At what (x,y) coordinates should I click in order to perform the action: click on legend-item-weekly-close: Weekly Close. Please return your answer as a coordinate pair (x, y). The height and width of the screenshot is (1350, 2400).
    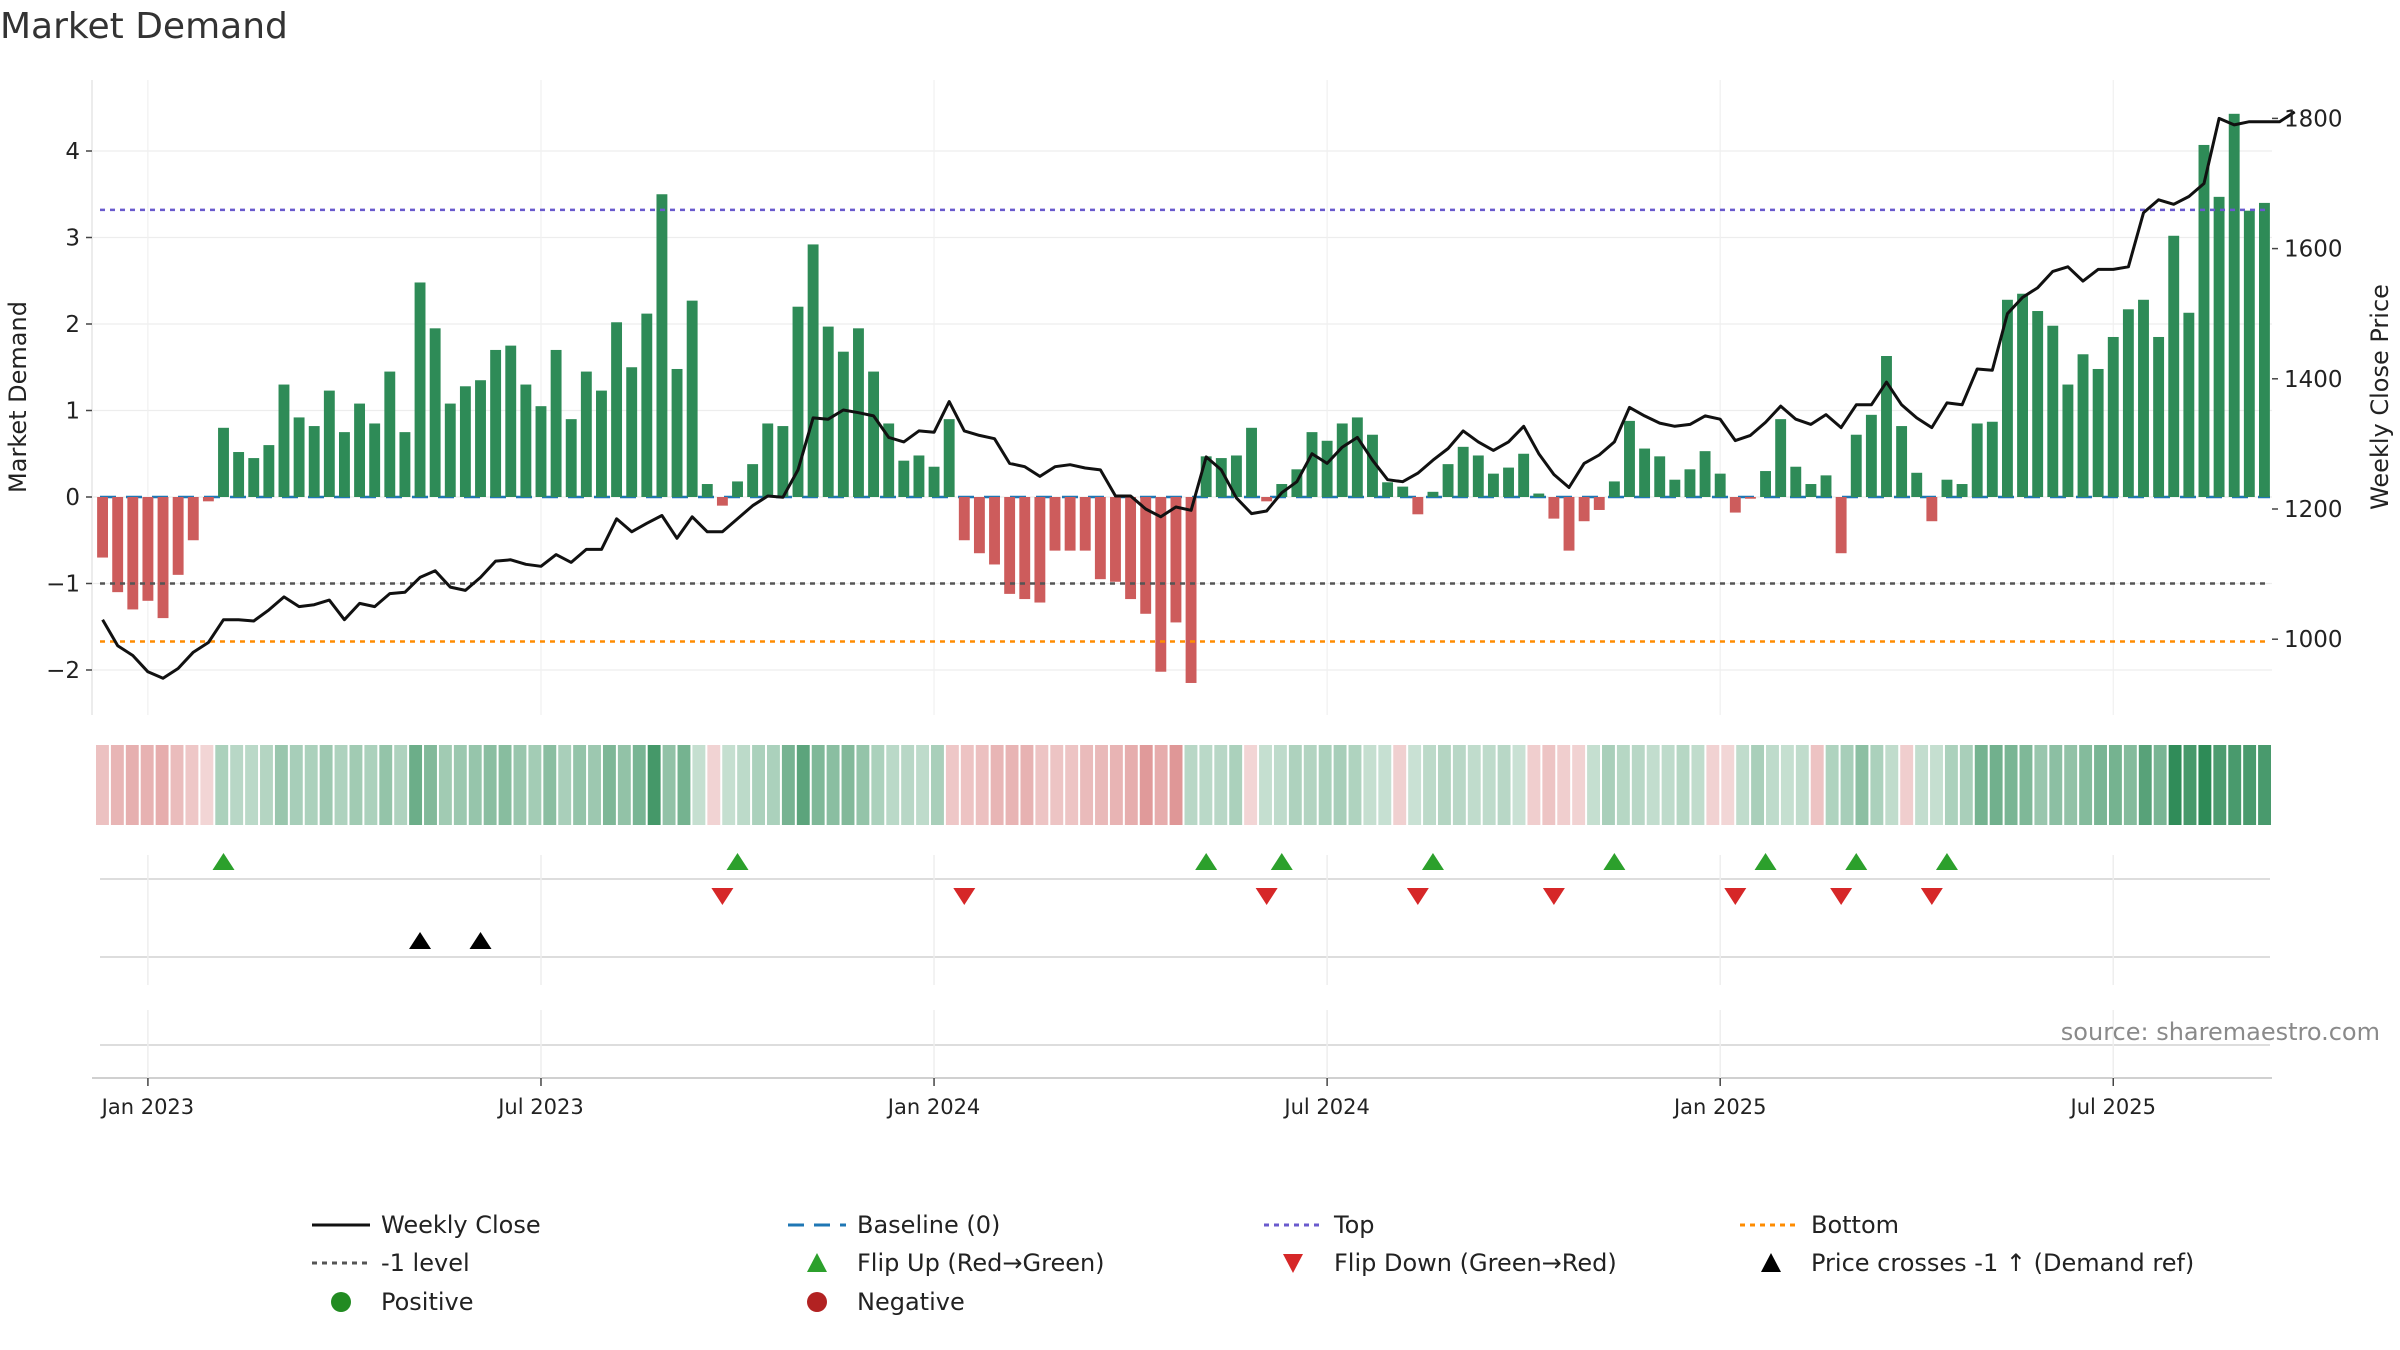
    Looking at the image, I should click on (426, 1225).